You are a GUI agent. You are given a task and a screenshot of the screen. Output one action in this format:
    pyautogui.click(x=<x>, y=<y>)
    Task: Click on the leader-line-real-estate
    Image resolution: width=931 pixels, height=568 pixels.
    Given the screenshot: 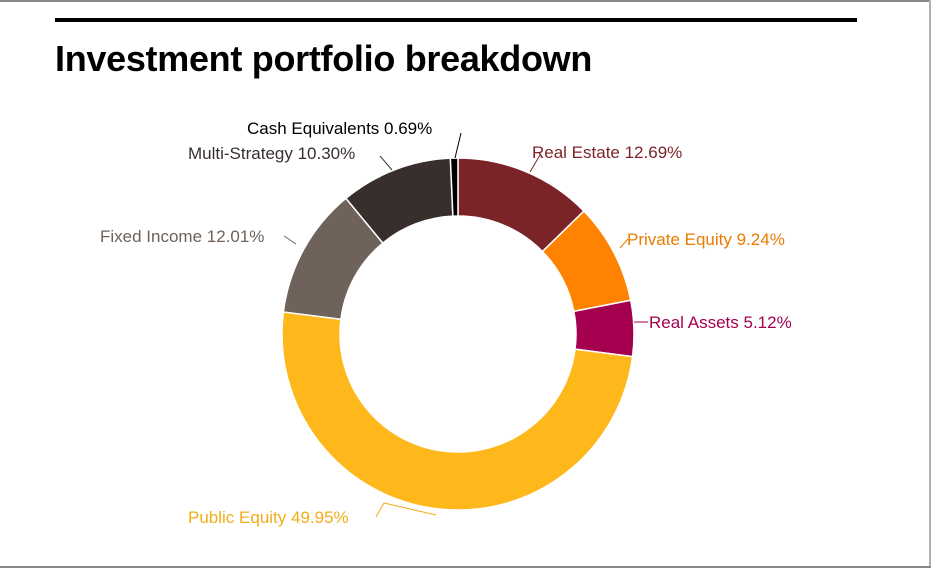 What is the action you would take?
    pyautogui.click(x=535, y=163)
    